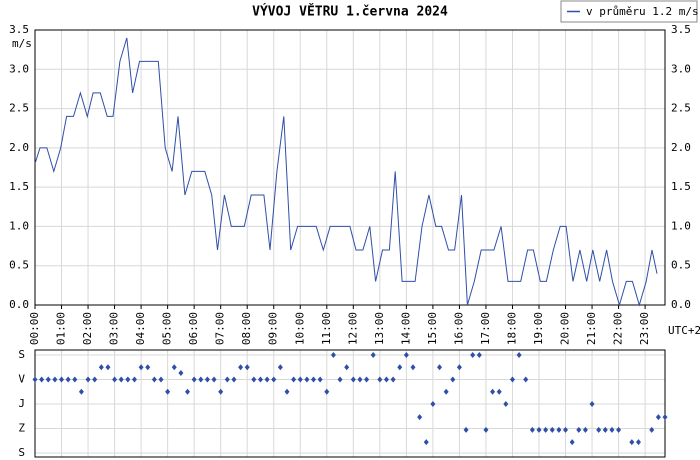  I want to click on x-tick-label: 08:00, so click(246, 328).